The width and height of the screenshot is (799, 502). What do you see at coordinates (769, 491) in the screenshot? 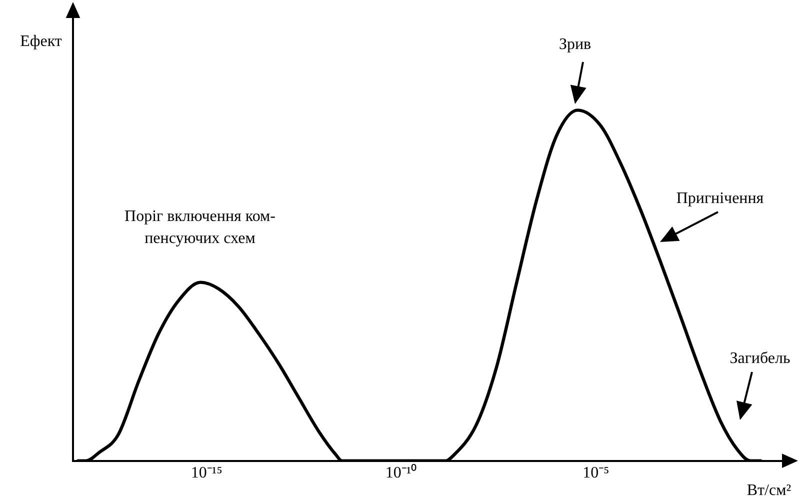
I see `x-axis-title: Вт/см²` at bounding box center [769, 491].